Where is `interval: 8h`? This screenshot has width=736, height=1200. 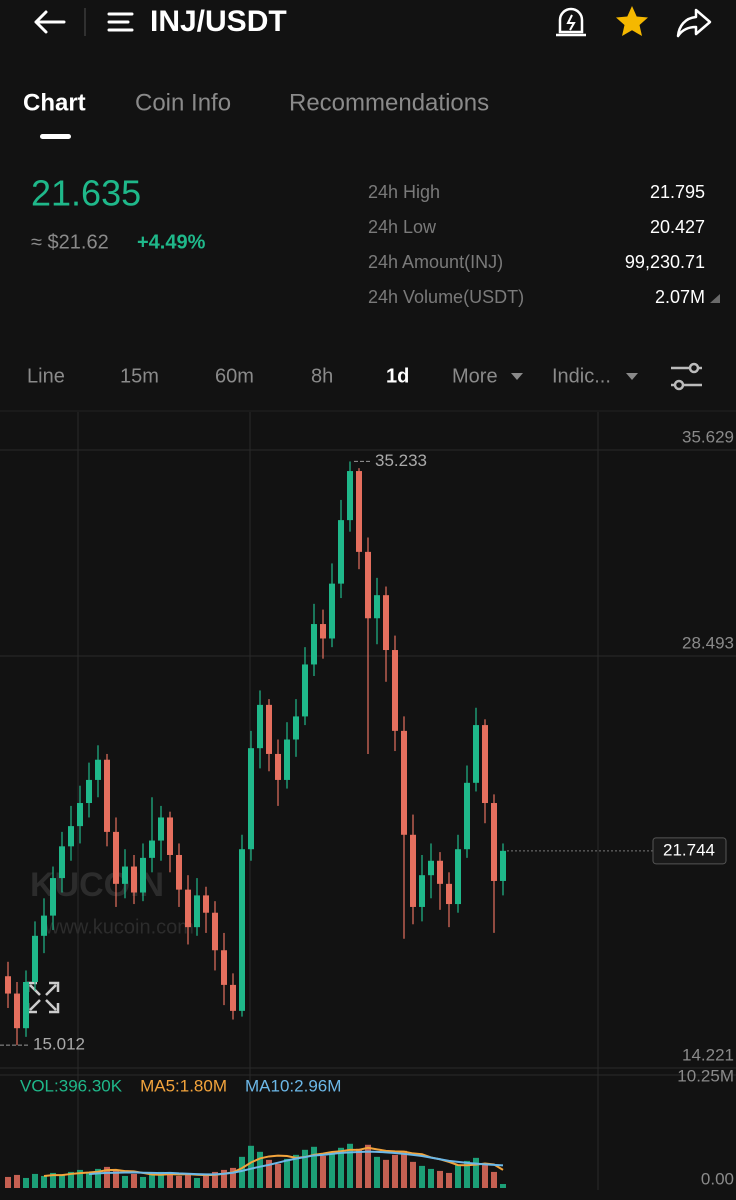 interval: 8h is located at coordinates (322, 376).